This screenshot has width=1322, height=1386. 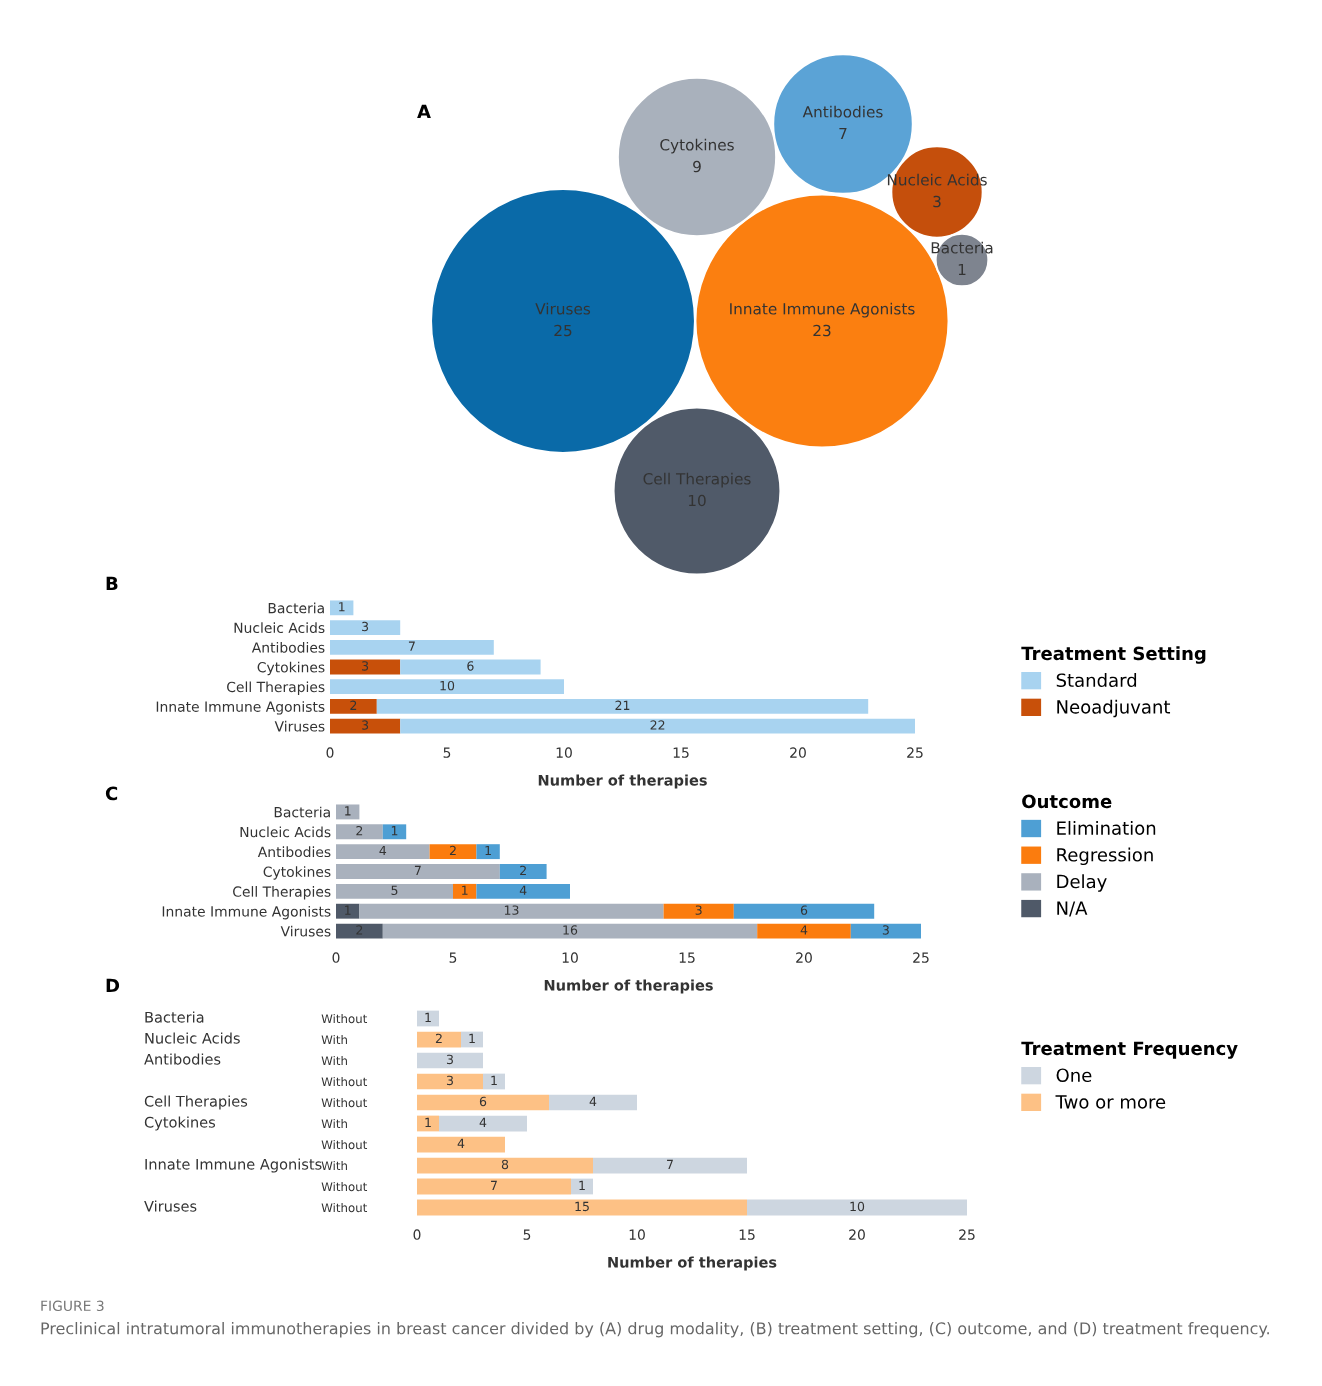 I want to click on x-tick-label: 20, so click(x=804, y=957).